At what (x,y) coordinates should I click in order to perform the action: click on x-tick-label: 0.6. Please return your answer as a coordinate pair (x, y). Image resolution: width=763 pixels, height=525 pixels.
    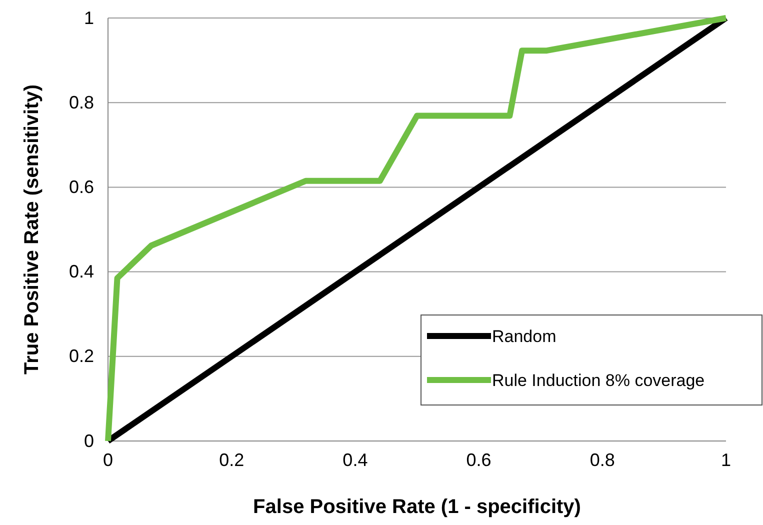
    Looking at the image, I should click on (479, 460).